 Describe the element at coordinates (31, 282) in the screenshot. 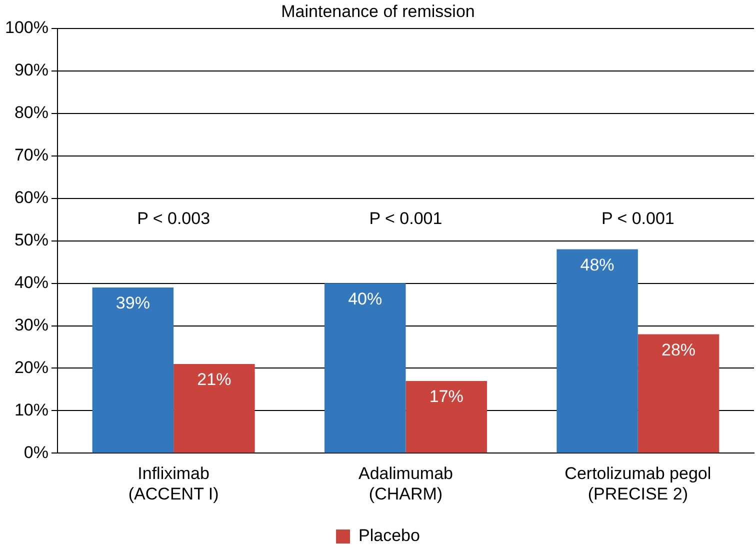

I see `y-tick-label: 40%` at that location.